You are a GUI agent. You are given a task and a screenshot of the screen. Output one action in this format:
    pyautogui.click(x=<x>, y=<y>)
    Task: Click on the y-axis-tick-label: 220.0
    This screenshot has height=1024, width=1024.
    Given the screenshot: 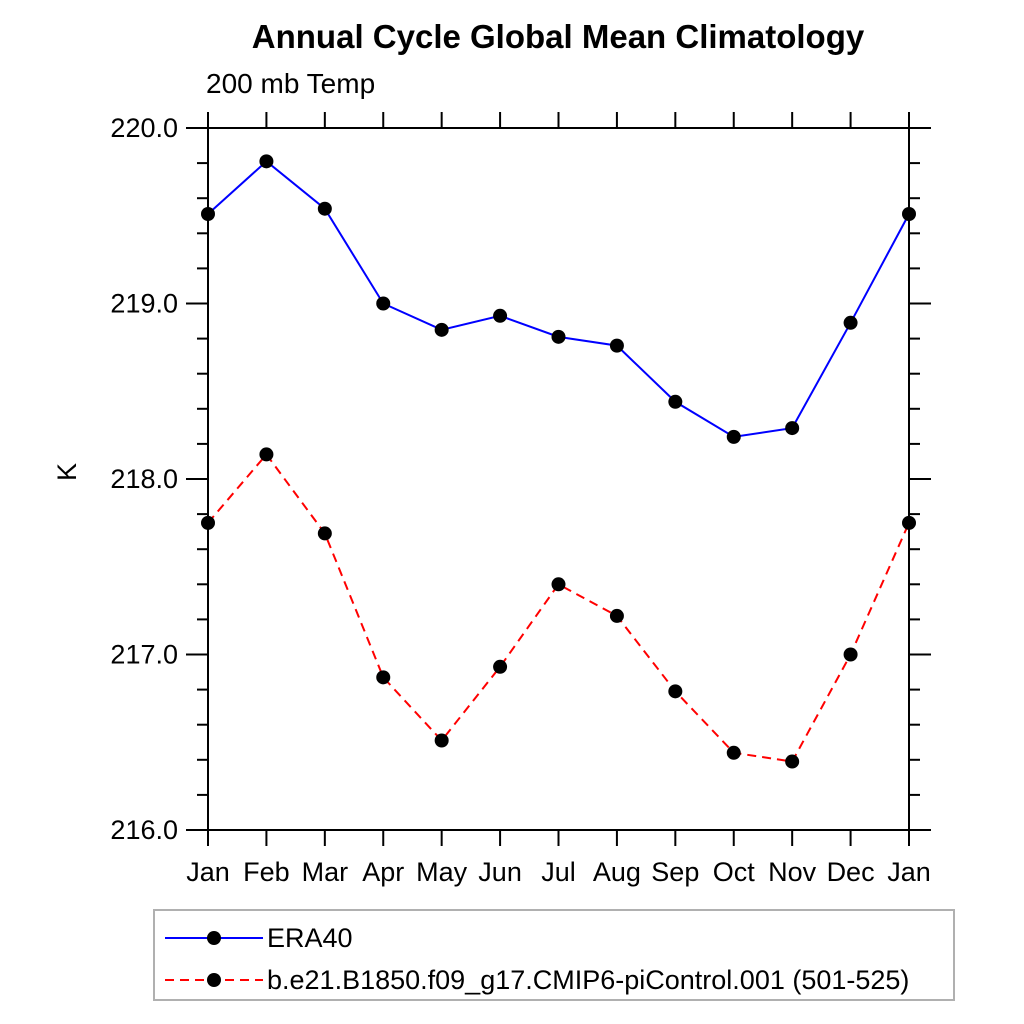 What is the action you would take?
    pyautogui.click(x=144, y=128)
    